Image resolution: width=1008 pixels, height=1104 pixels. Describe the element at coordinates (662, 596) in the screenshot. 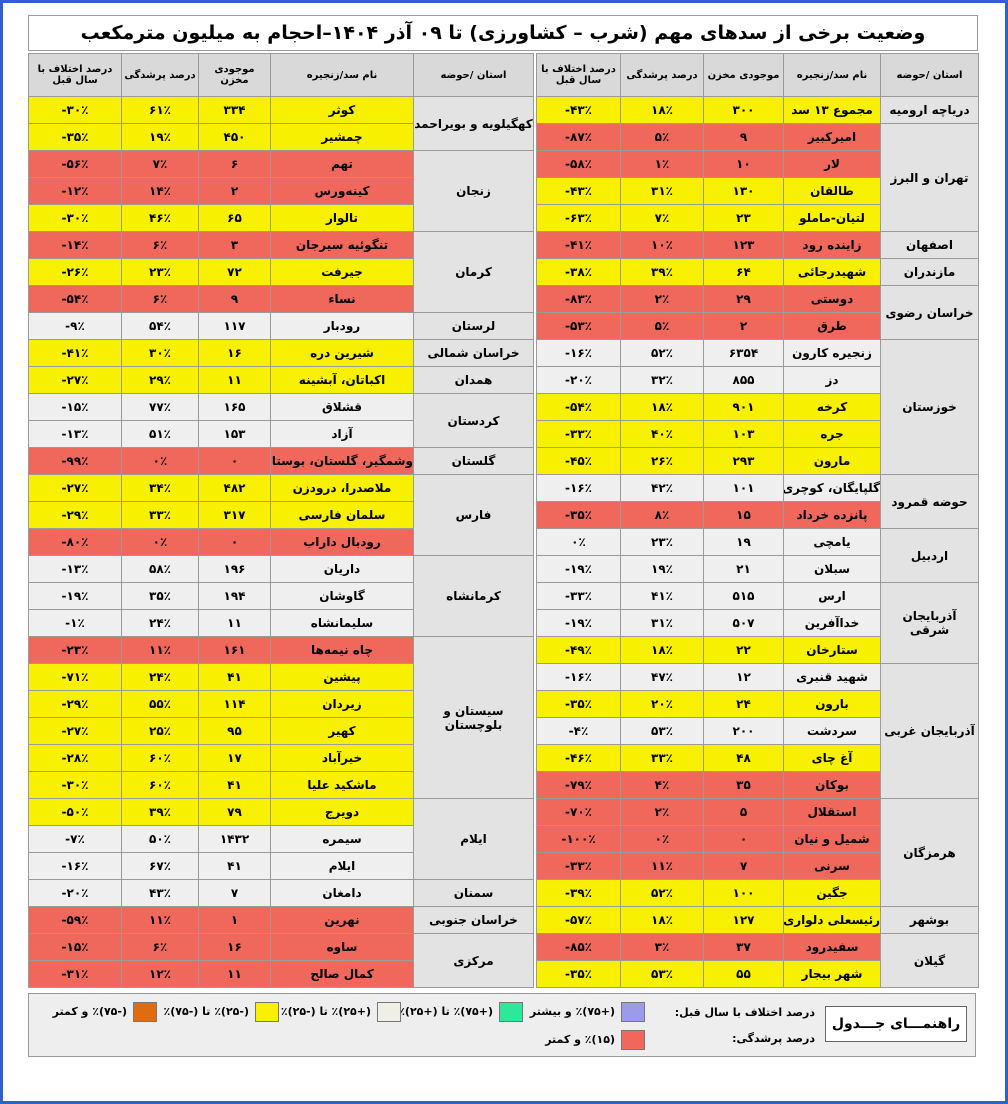

I see `fill-percent: ۴۱٪` at that location.